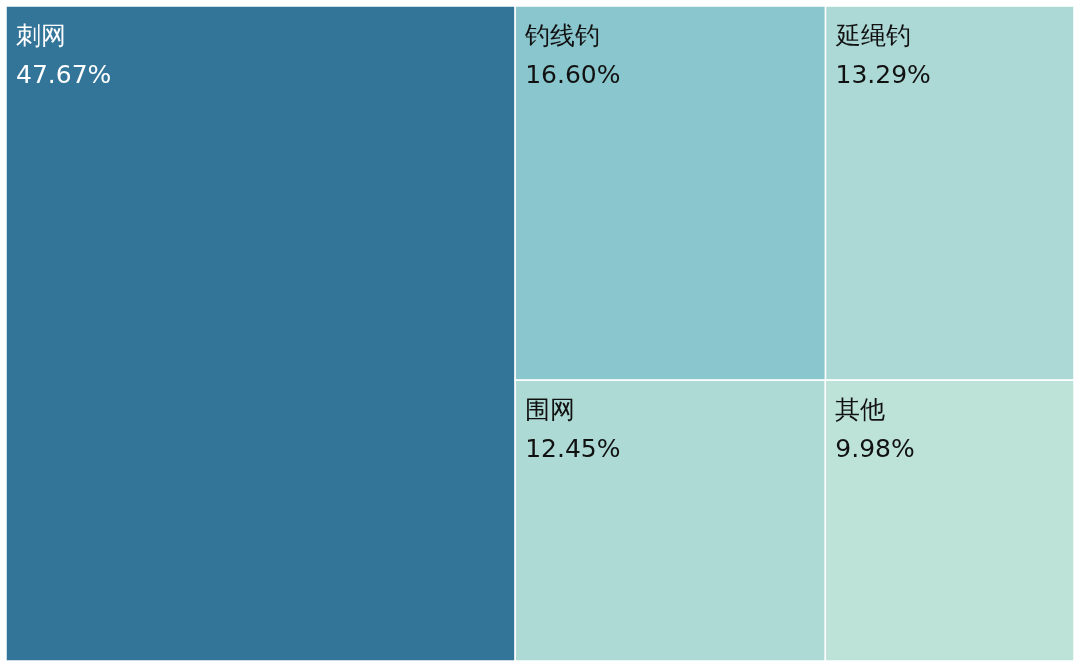 The width and height of the screenshot is (1080, 667). I want to click on category-label: 其他, so click(860, 410).